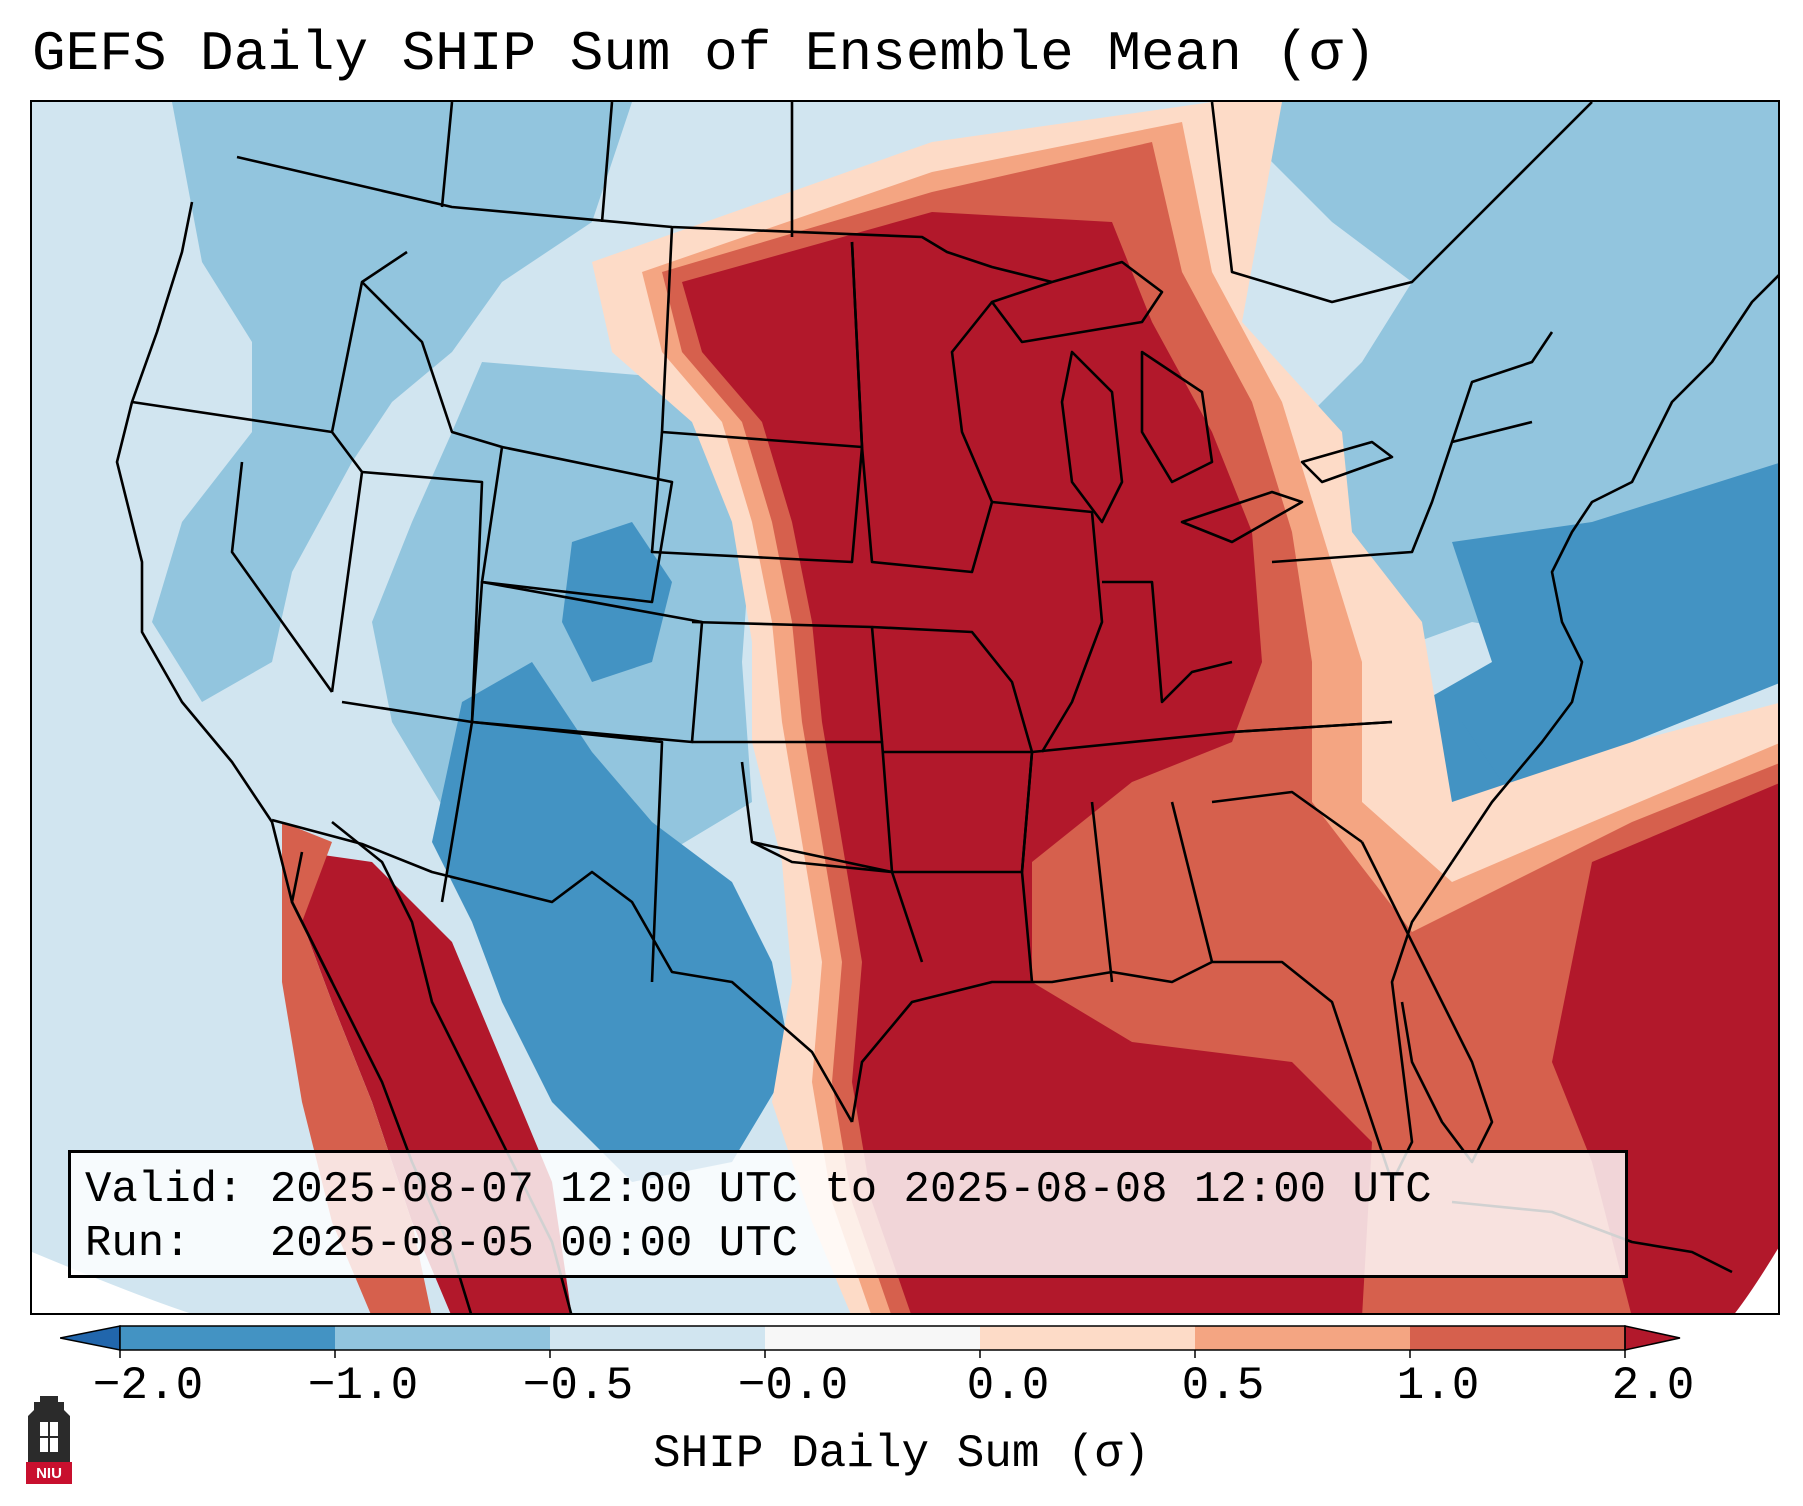  Describe the element at coordinates (704, 54) in the screenshot. I see `chart-title: GEFS Daily SHIP Sum of Ensemble Mean (σ)` at that location.